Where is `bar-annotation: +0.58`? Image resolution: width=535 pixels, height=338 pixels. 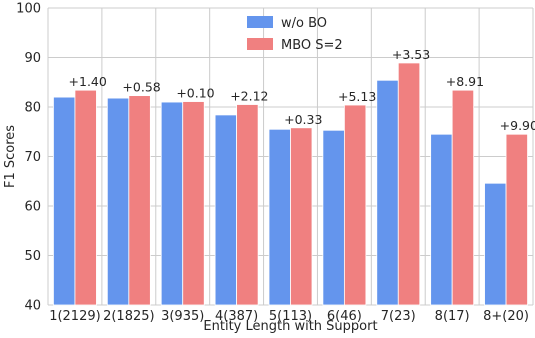 bar-annotation: +0.58 is located at coordinates (141, 87).